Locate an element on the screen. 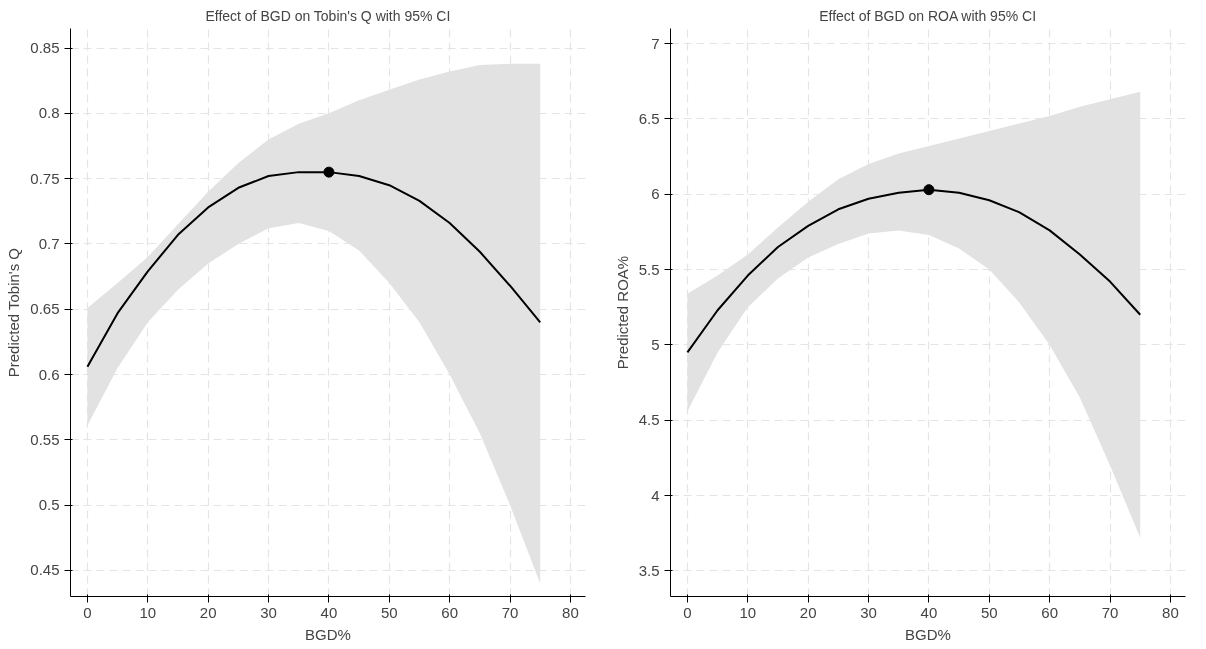 This screenshot has width=1206, height=649. y-tick-label: 7 is located at coordinates (655, 43).